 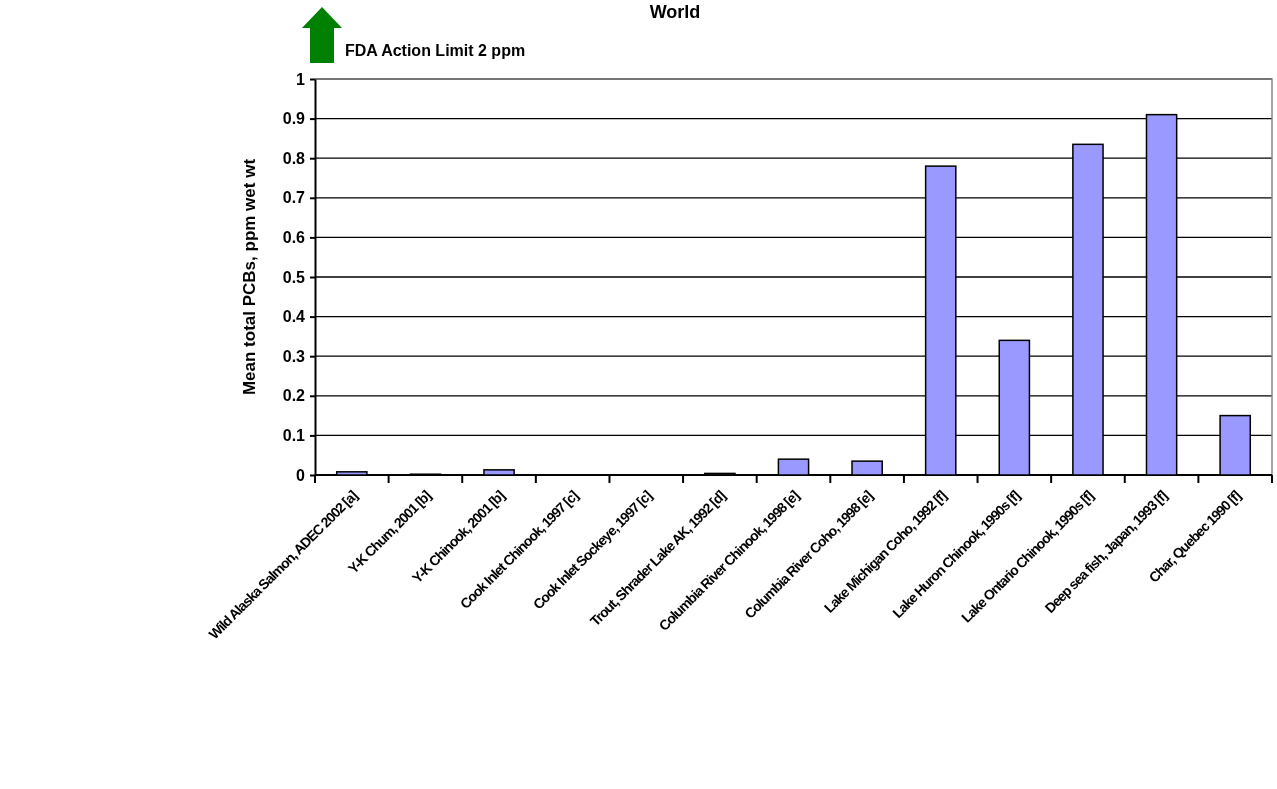 I want to click on y-tick-label: 0, so click(x=301, y=475).